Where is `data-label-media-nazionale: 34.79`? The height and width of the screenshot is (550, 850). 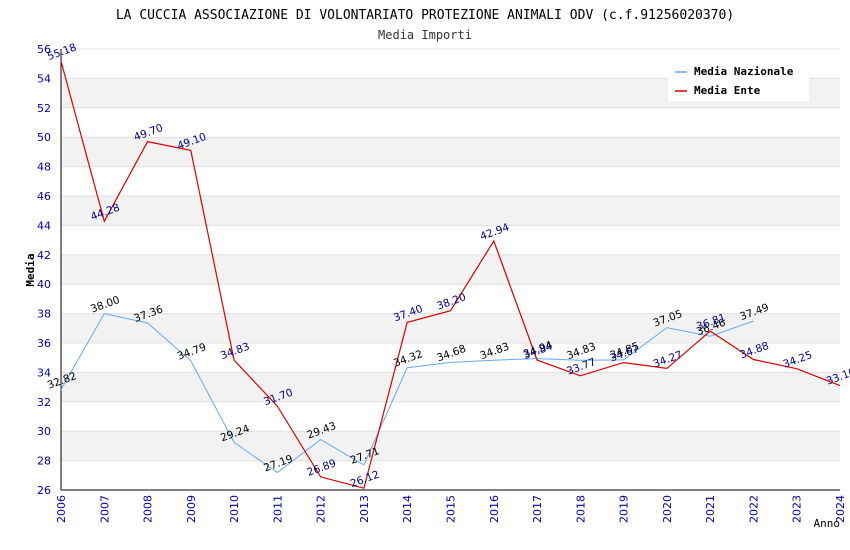
data-label-media-nazionale: 34.79 is located at coordinates (192, 352).